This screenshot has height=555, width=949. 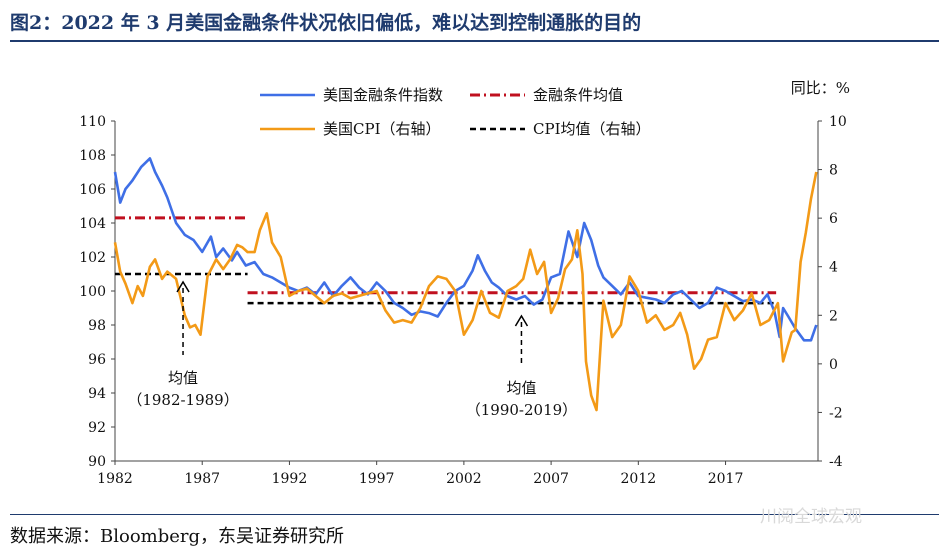 I want to click on right-tick-label: 0, so click(x=833, y=365).